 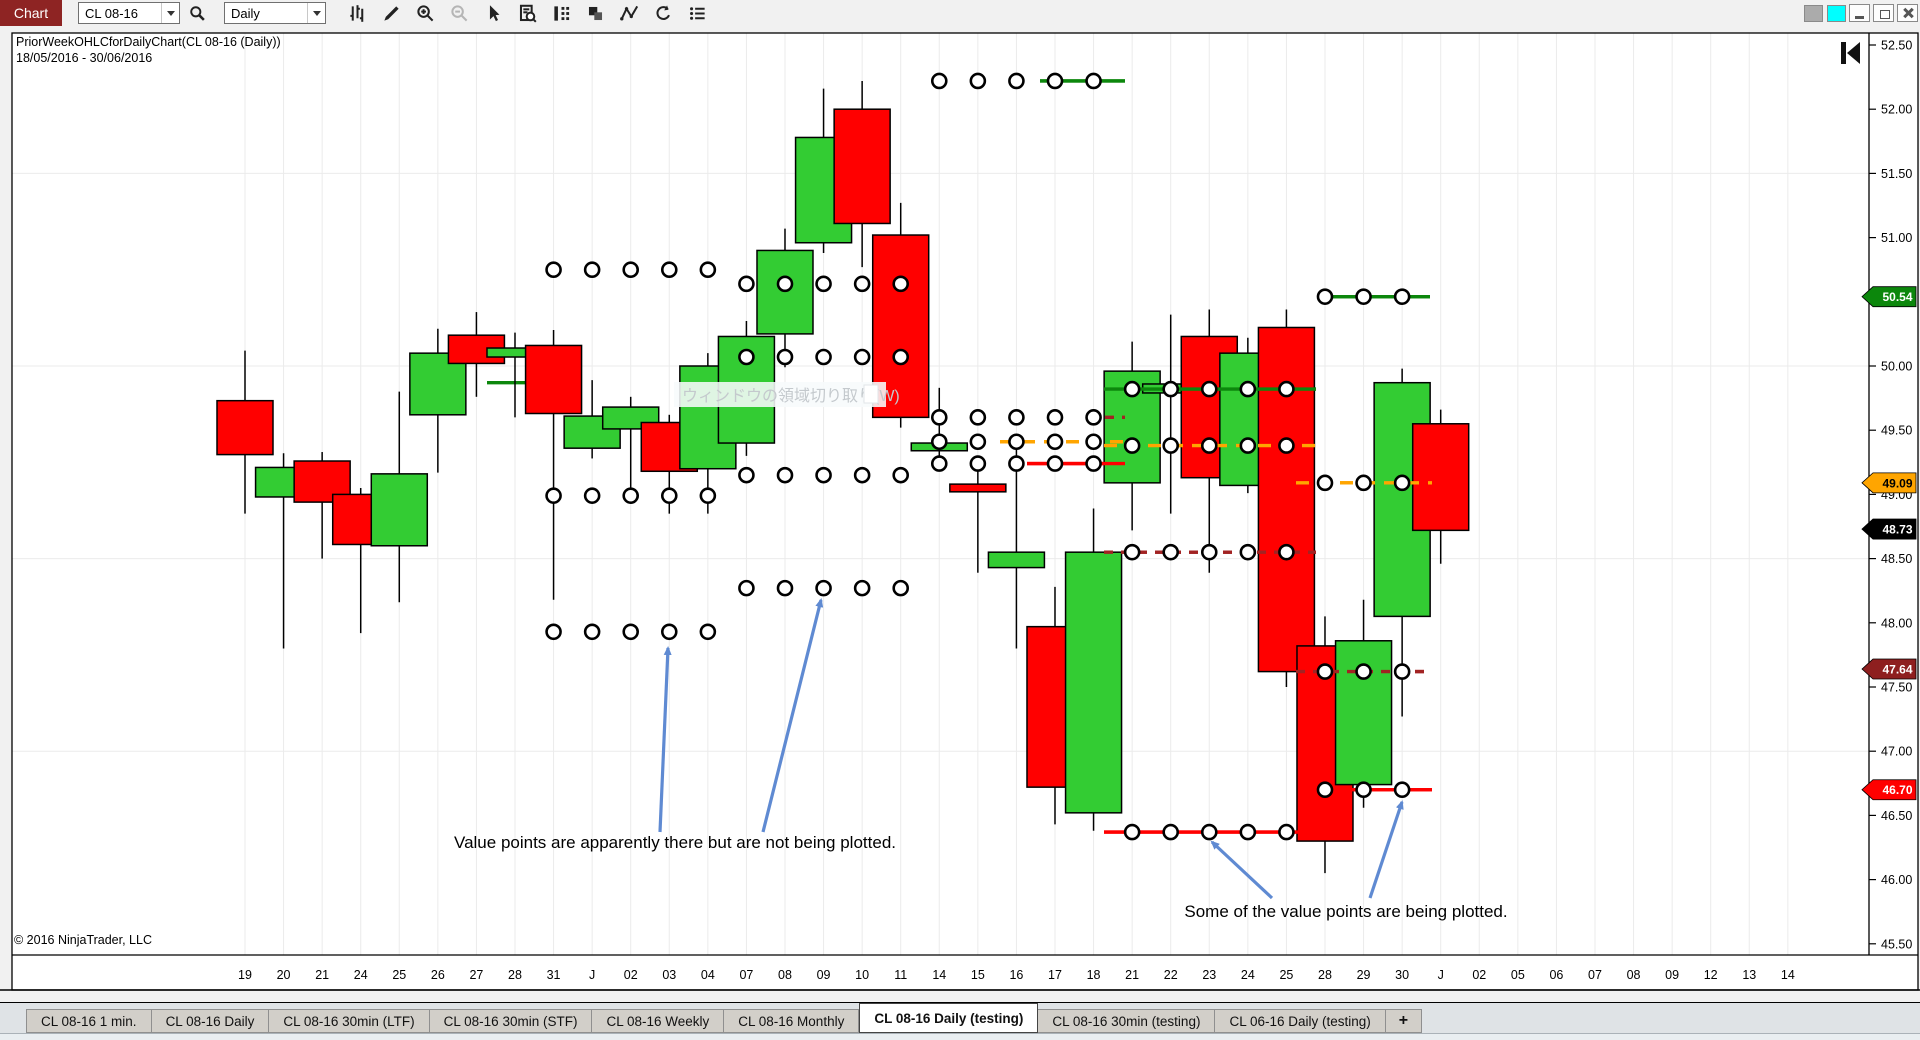 What do you see at coordinates (1850, 53) in the screenshot?
I see `jump-to-end-button` at bounding box center [1850, 53].